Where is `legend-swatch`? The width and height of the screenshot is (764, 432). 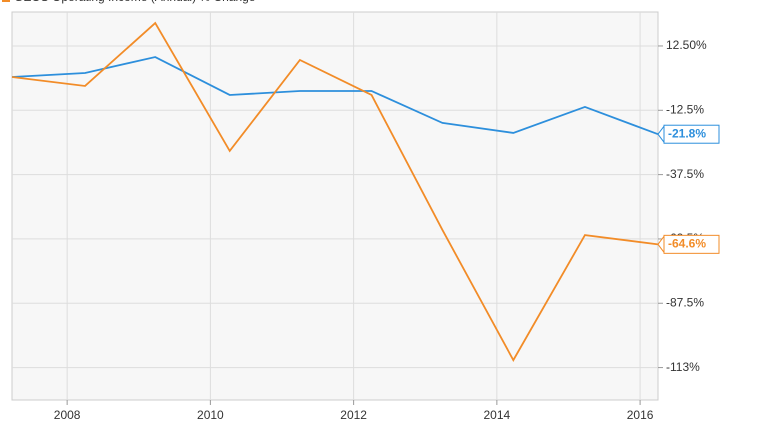
legend-swatch is located at coordinates (6, 1).